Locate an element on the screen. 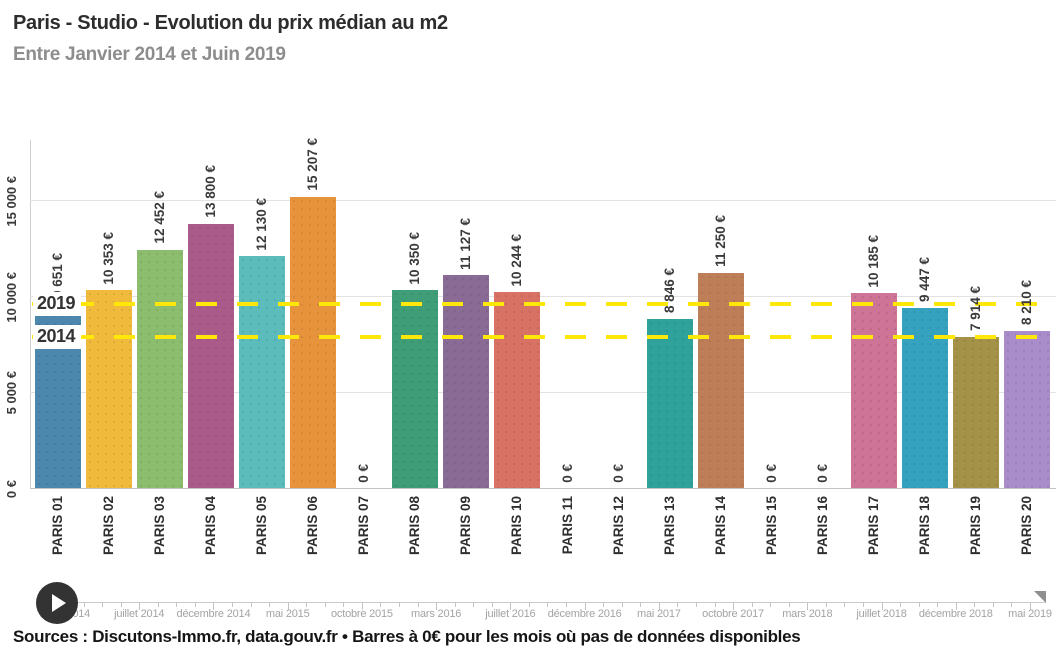 This screenshot has width=1056, height=650. x-tick-label-wrap: PARIS 08 is located at coordinates (414, 525).